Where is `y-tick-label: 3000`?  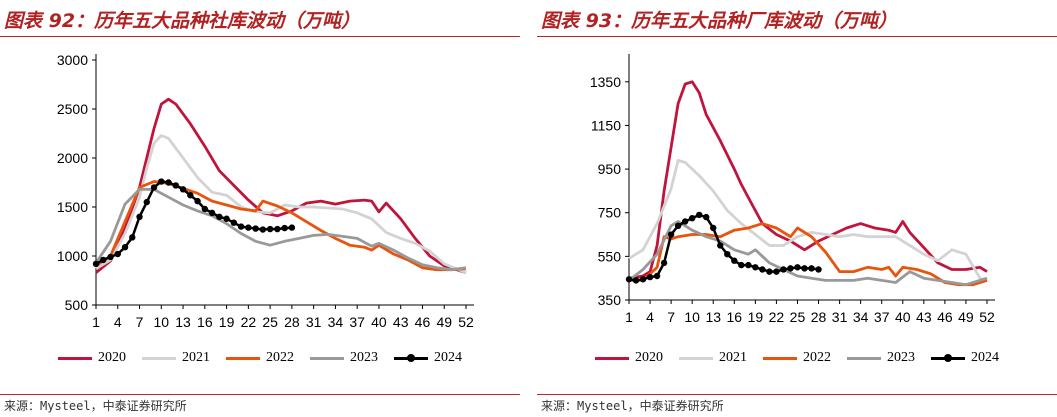 y-tick-label: 3000 is located at coordinates (72, 60).